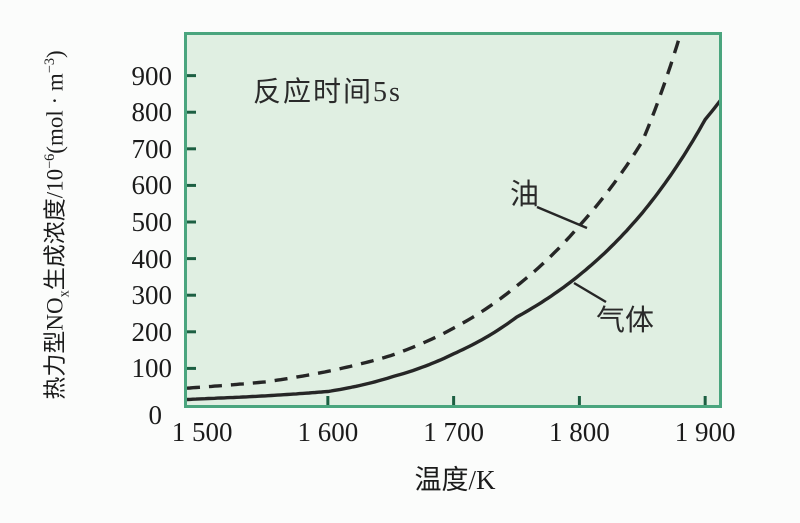 This screenshot has width=800, height=523. What do you see at coordinates (55, 54) in the screenshot?
I see `y-axis-title-segment: )` at bounding box center [55, 54].